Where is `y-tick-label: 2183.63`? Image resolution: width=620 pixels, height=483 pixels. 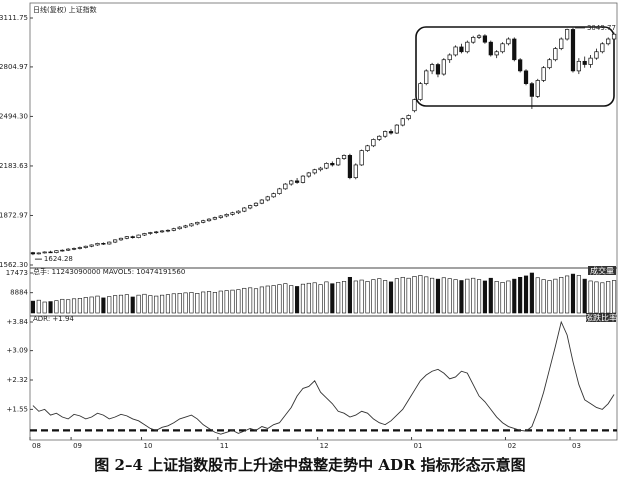 y-tick-label: 2183.63 is located at coordinates (14, 166).